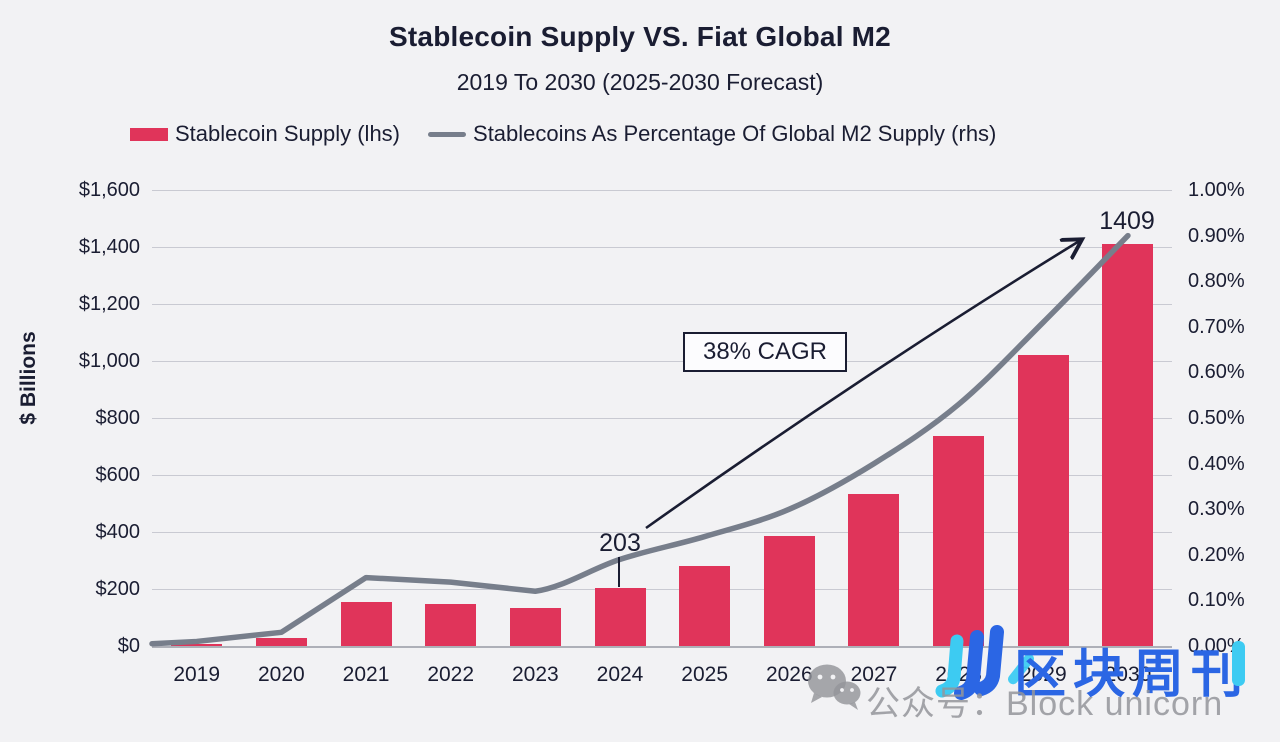  What do you see at coordinates (834, 687) in the screenshot?
I see `wechat-icon` at bounding box center [834, 687].